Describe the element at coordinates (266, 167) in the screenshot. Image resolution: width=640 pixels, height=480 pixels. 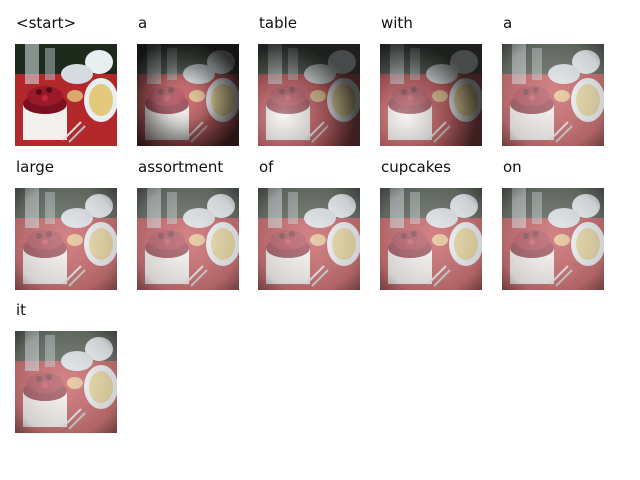
I see `token-word: of` at that location.